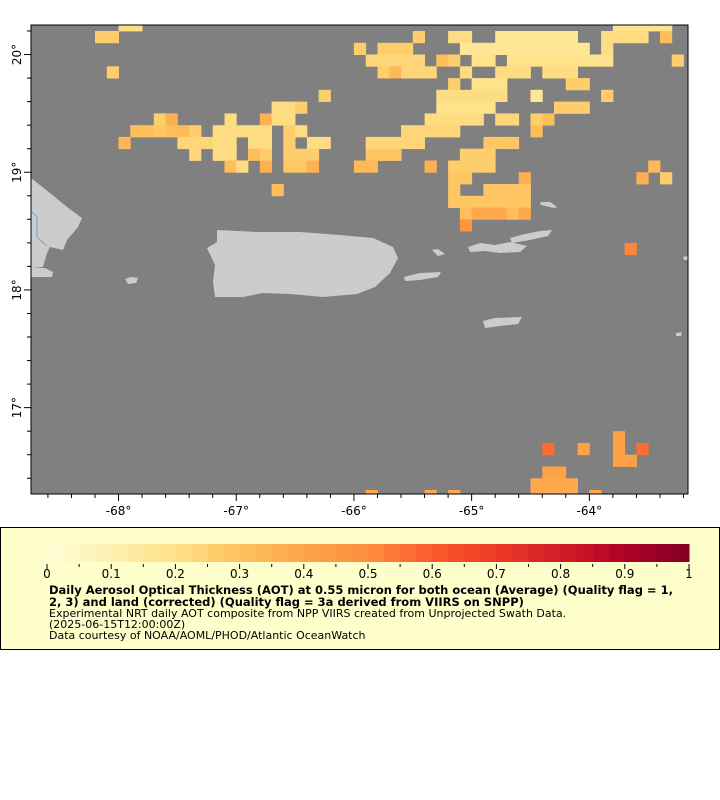  Describe the element at coordinates (236, 511) in the screenshot. I see `lon-tick-label: -67°` at that location.